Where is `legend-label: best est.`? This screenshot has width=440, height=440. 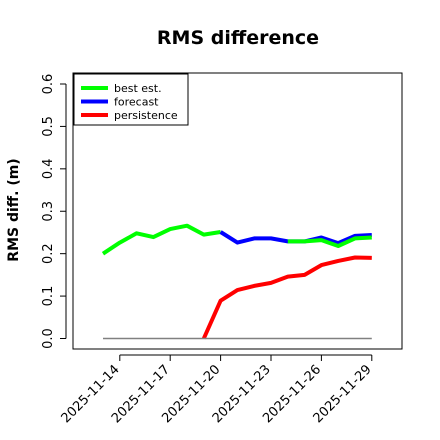
legend-label: best est. is located at coordinates (138, 88).